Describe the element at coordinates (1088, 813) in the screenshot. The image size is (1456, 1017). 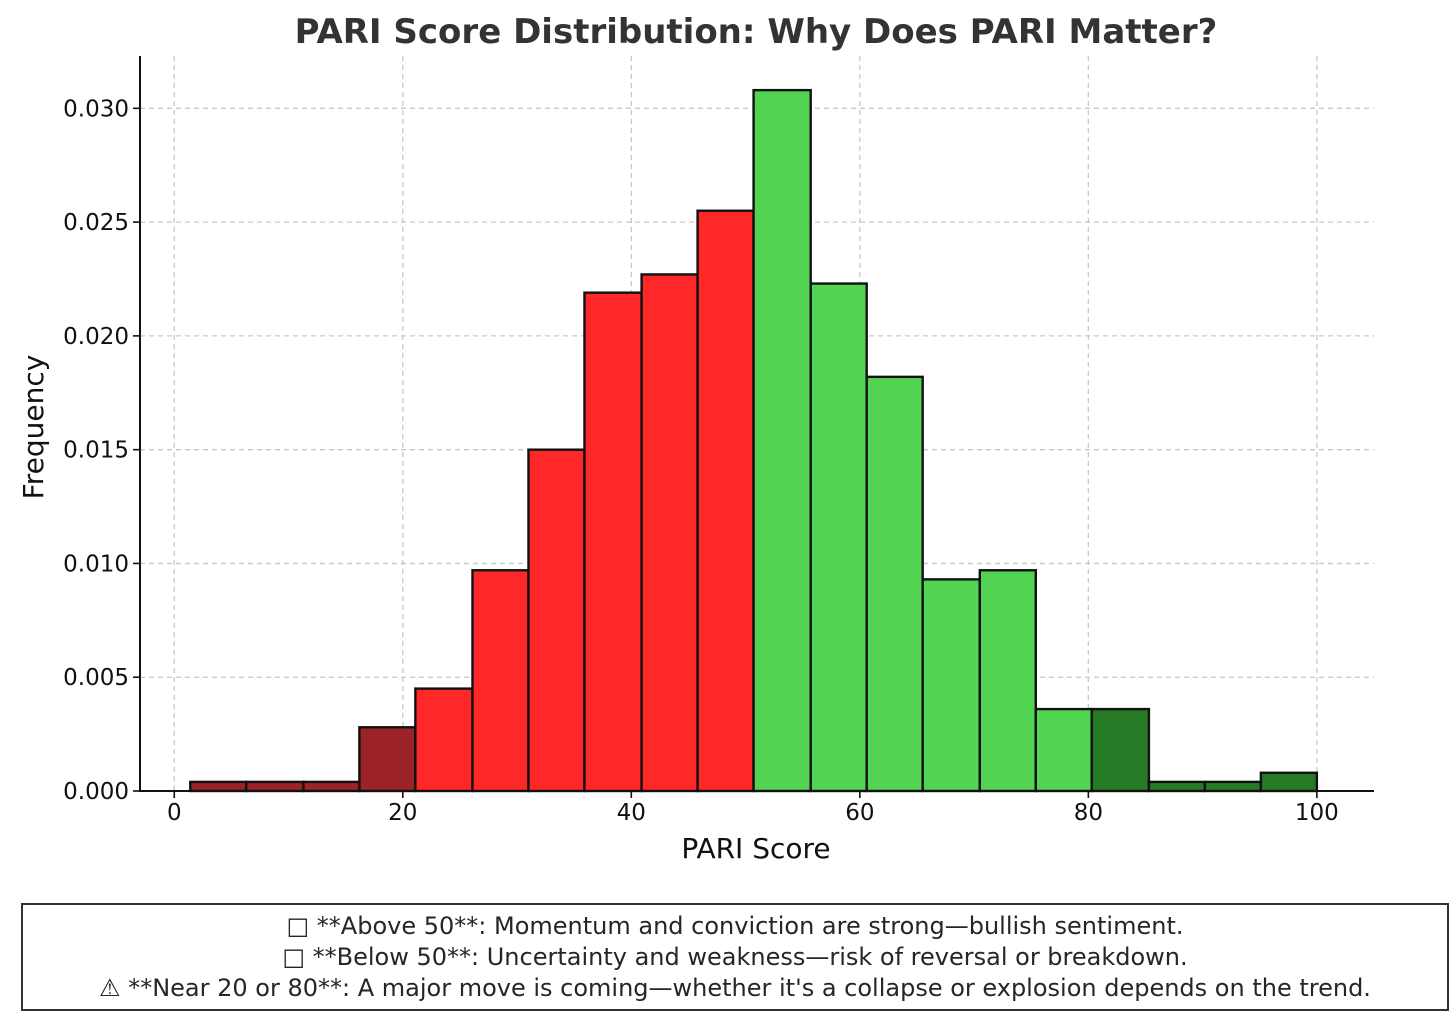
I see `x-tick-label: 80` at that location.